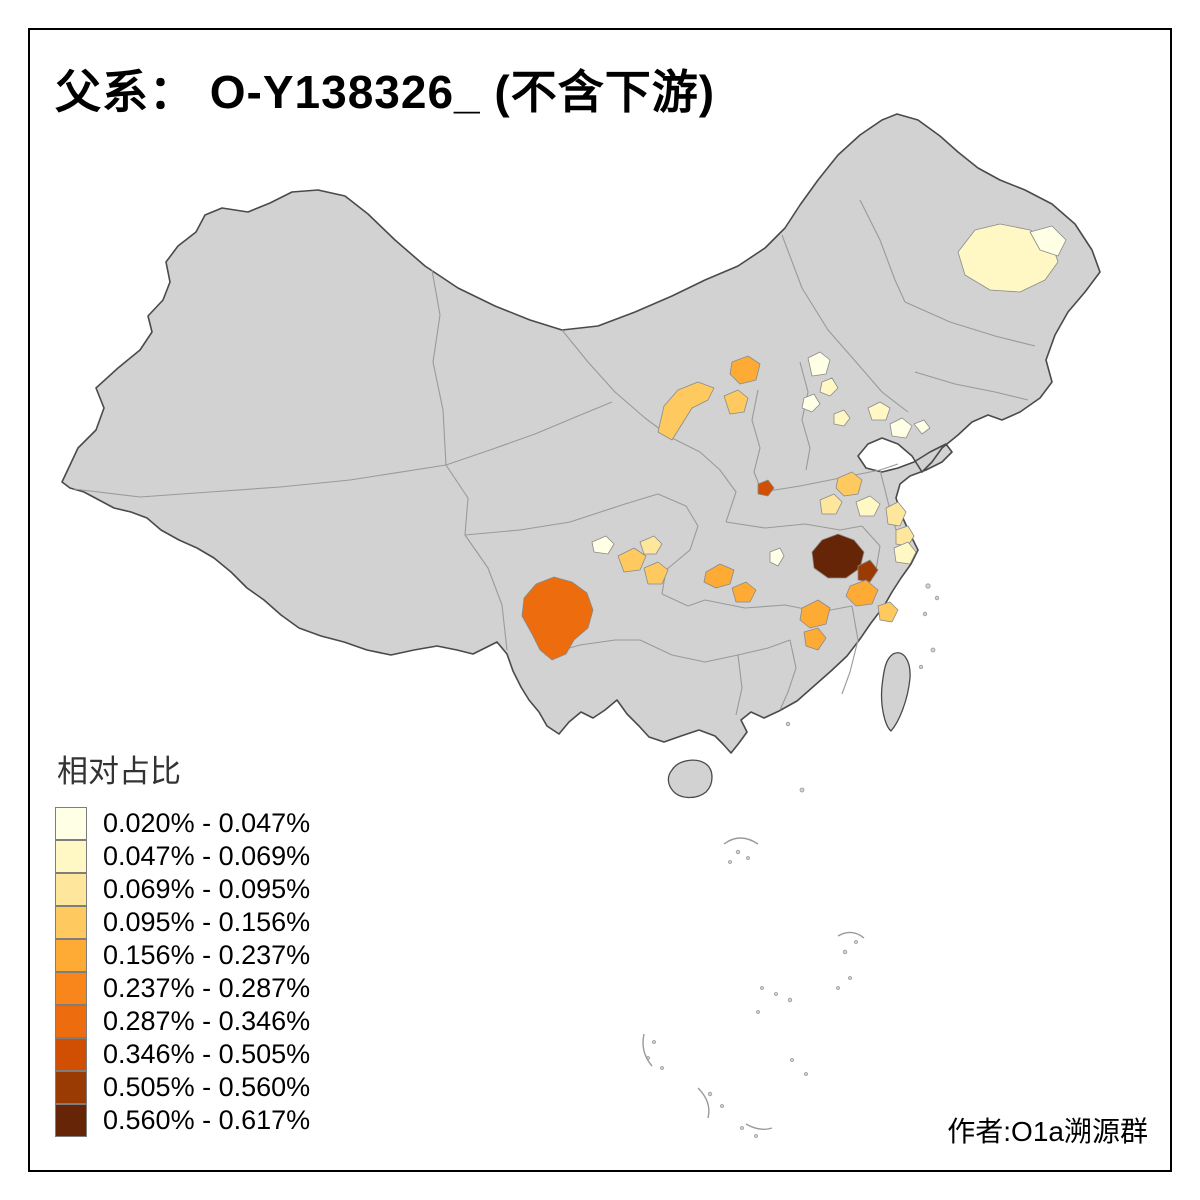 The width and height of the screenshot is (1200, 1200). Describe the element at coordinates (690, 779) in the screenshot. I see `hainan-island` at that location.